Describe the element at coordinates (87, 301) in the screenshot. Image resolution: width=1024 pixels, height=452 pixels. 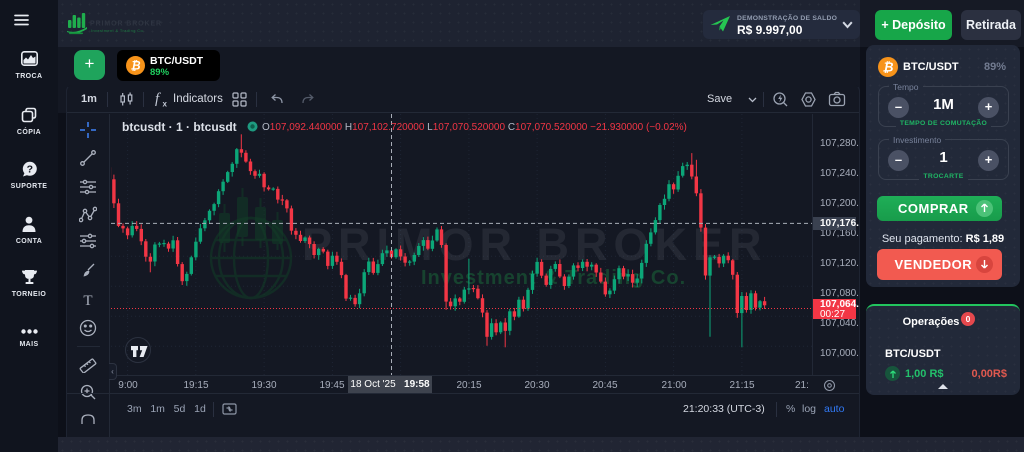
I see `svg-text: T` at that location.